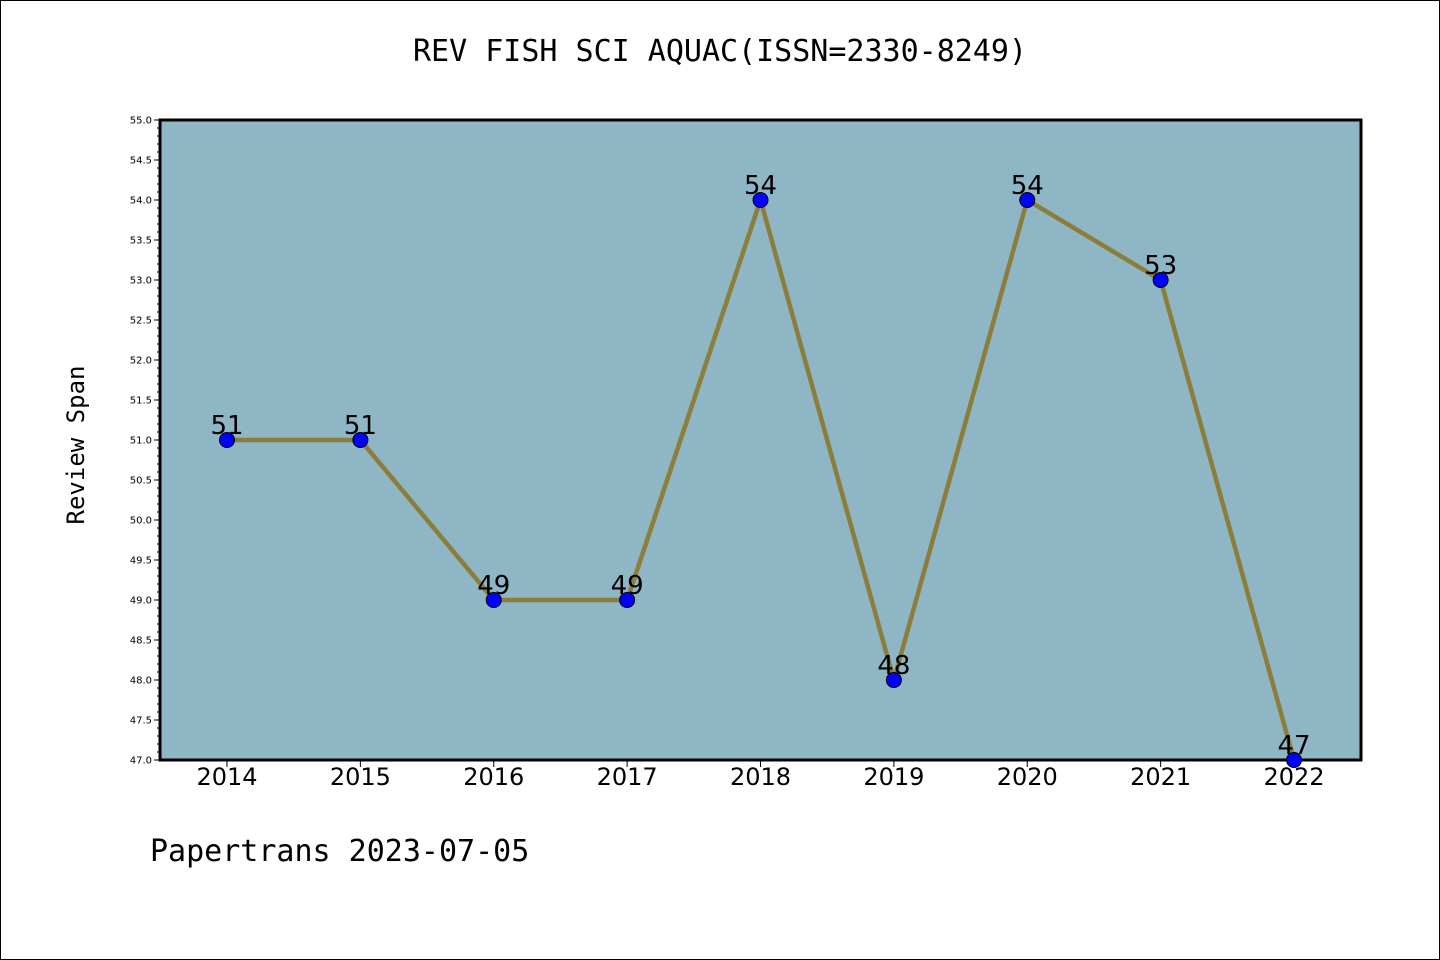 The width and height of the screenshot is (1440, 960). I want to click on x-tick-label: 2018, so click(760, 777).